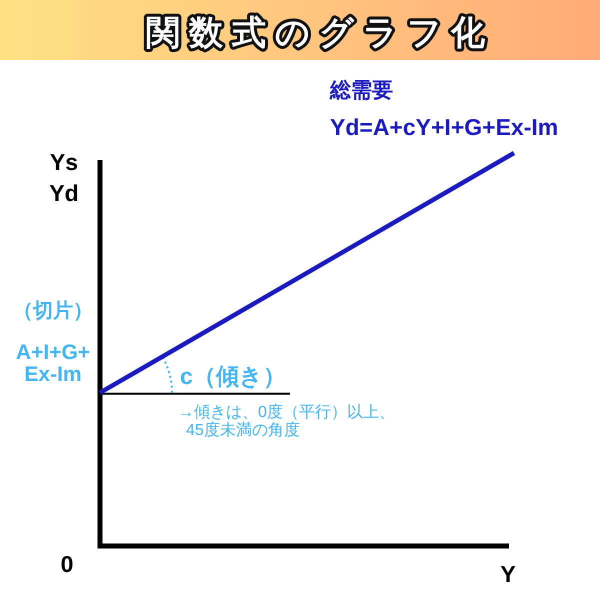  What do you see at coordinates (233, 376) in the screenshot?
I see `annotation: c（傾き）` at bounding box center [233, 376].